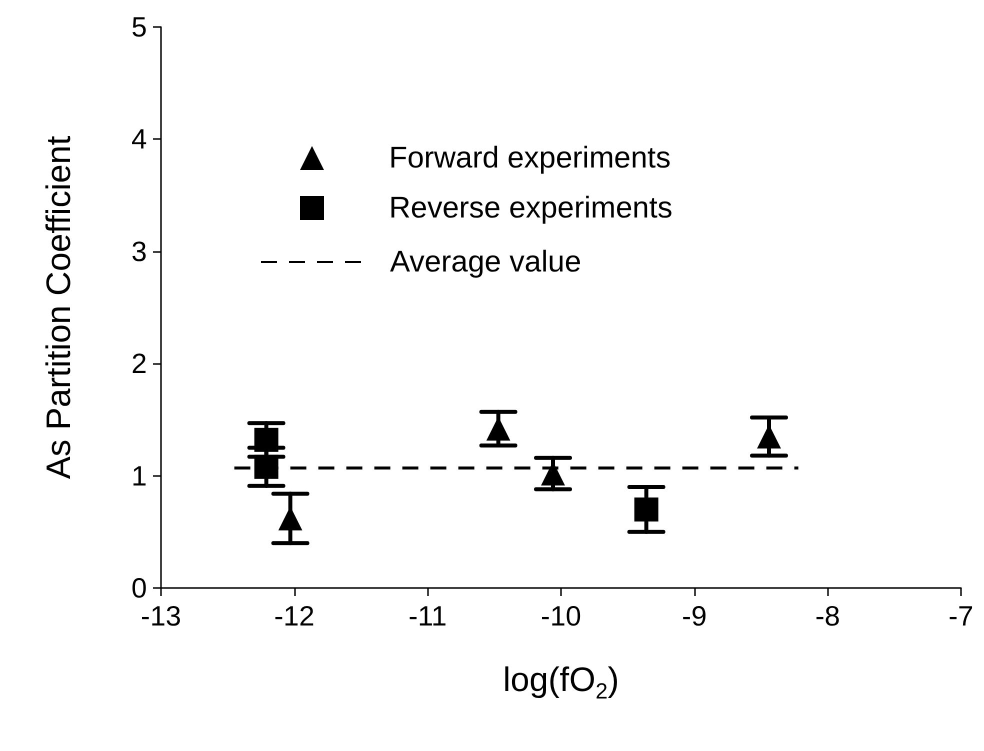 This screenshot has height=751, width=984. Describe the element at coordinates (561, 616) in the screenshot. I see `x-tick-label: -10` at that location.